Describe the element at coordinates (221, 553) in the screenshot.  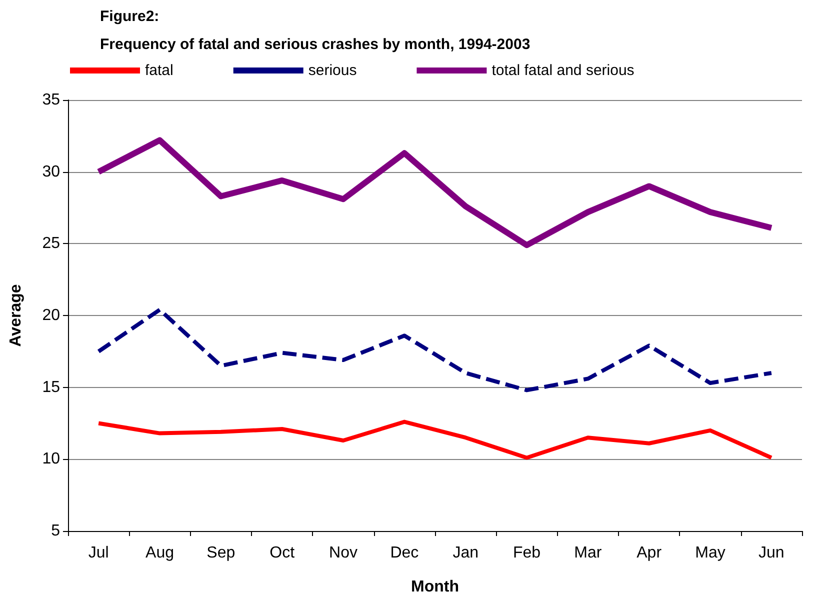
I see `x-tick-label: Sep` at that location.